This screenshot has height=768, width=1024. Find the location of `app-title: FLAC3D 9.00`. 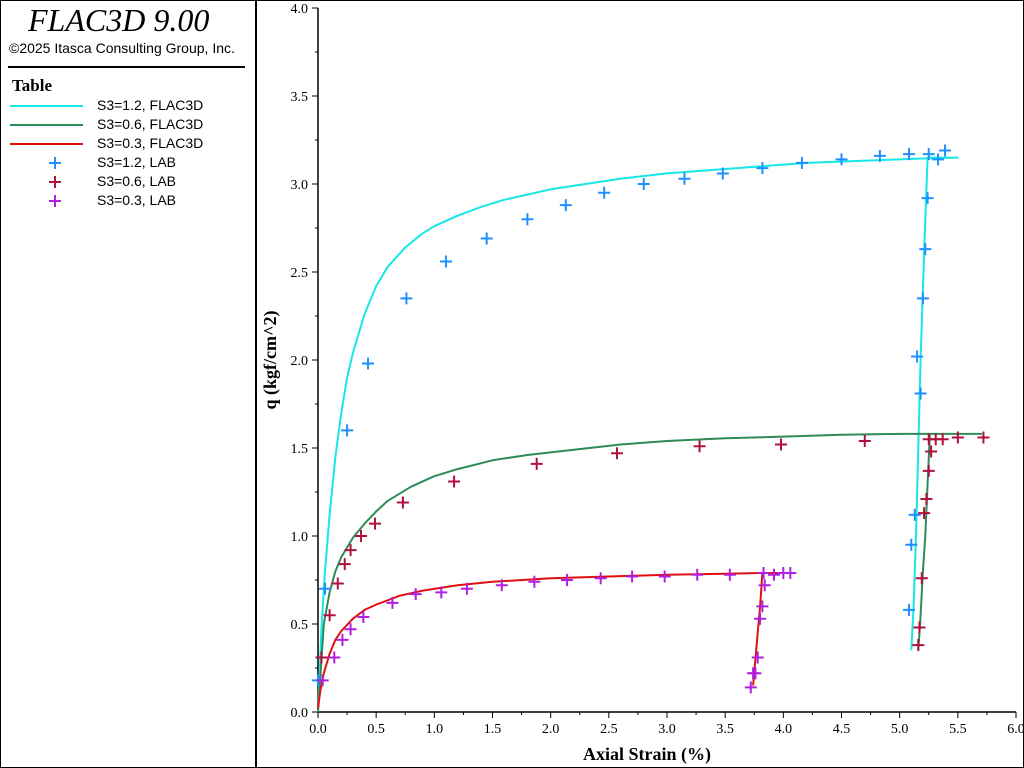

app-title: FLAC3D 9.00 is located at coordinates (119, 20).